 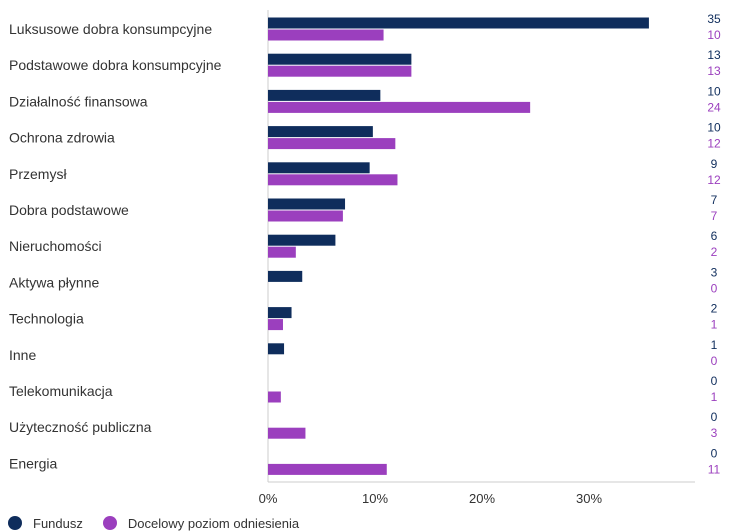 I want to click on value-label-fund: 6, so click(x=714, y=236).